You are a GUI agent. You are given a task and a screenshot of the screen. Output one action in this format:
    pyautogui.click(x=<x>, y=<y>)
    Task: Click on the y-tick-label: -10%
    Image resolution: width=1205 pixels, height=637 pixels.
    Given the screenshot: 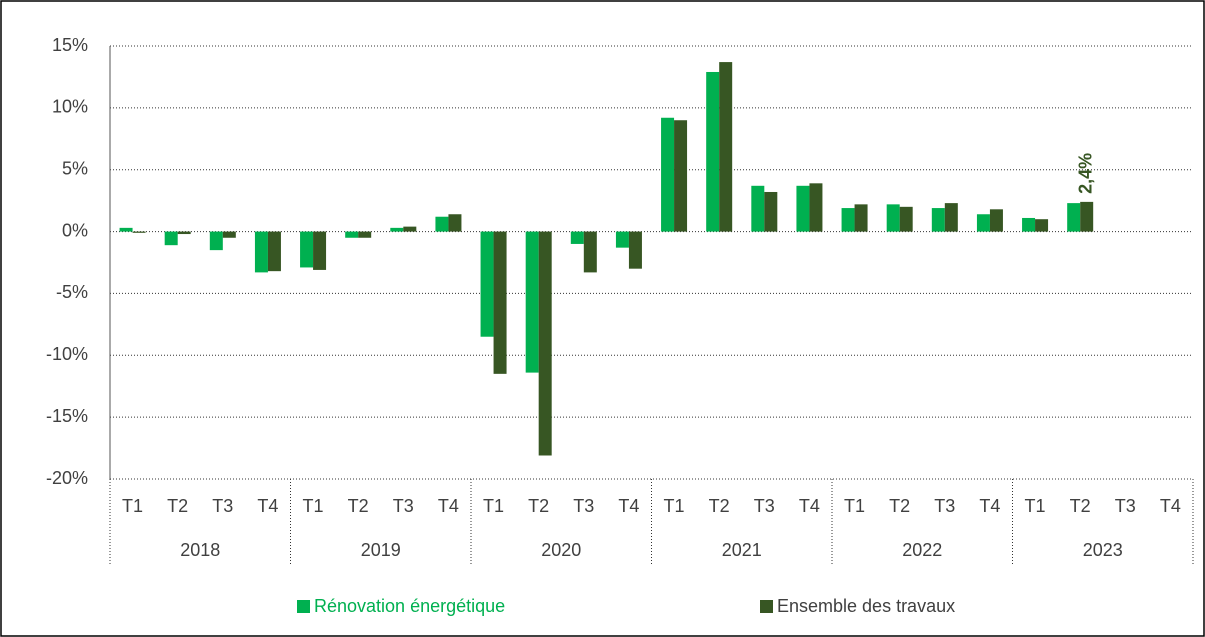 What is the action you would take?
    pyautogui.click(x=67, y=354)
    